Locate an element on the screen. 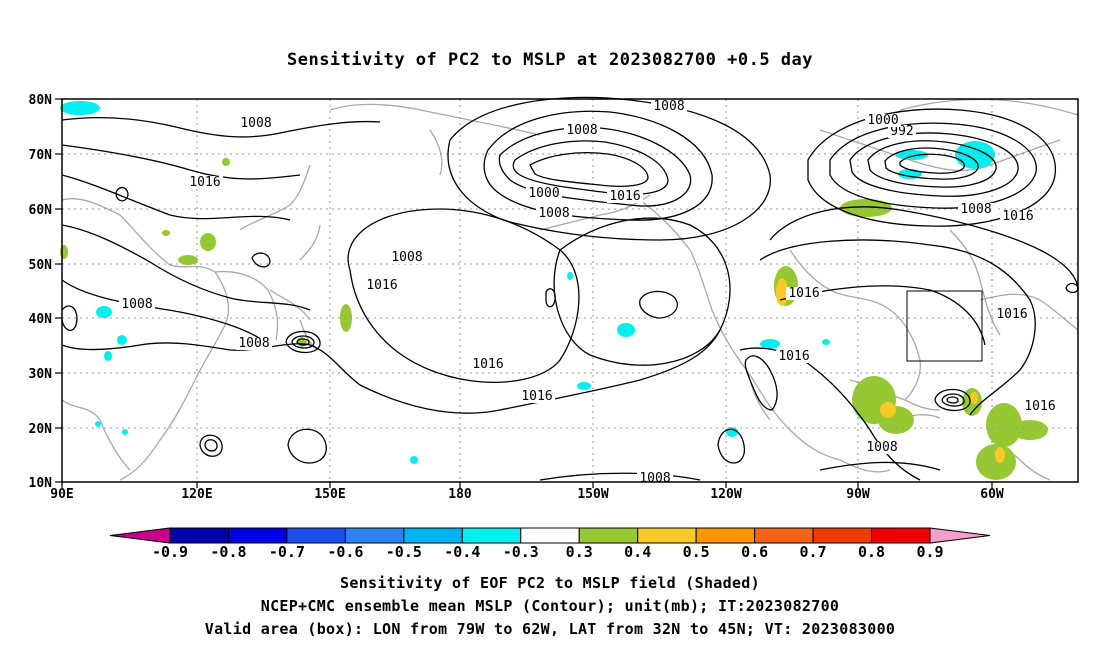  lon-label: 150W is located at coordinates (592, 494).